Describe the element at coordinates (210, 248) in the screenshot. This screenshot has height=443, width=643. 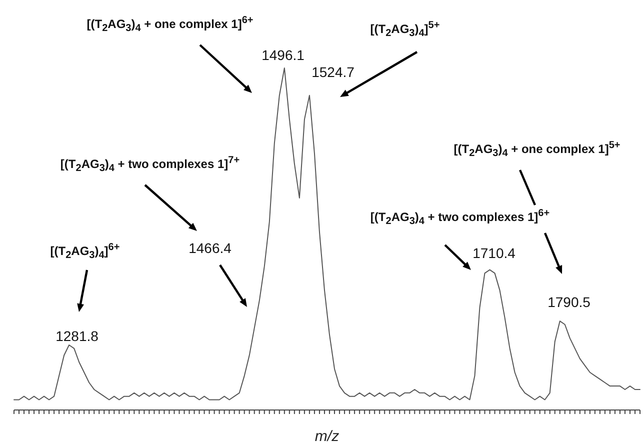
I see `annotation: 1466.4` at that location.